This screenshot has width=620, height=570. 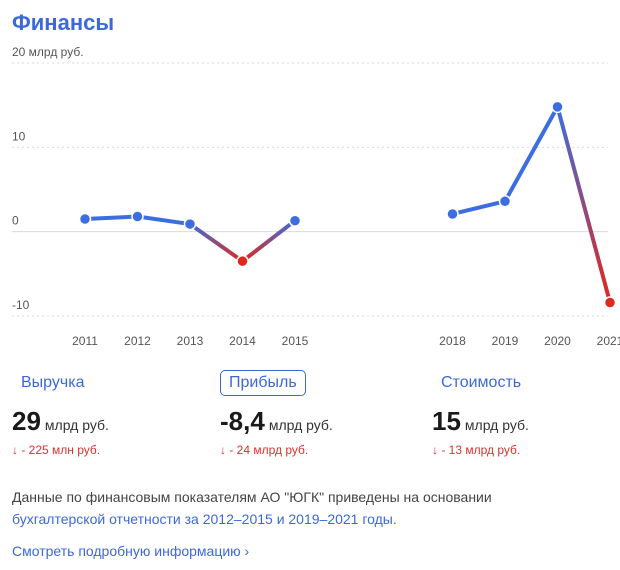 I want to click on metric-profit-value-row: -8,4 млрд руб., so click(x=276, y=421).